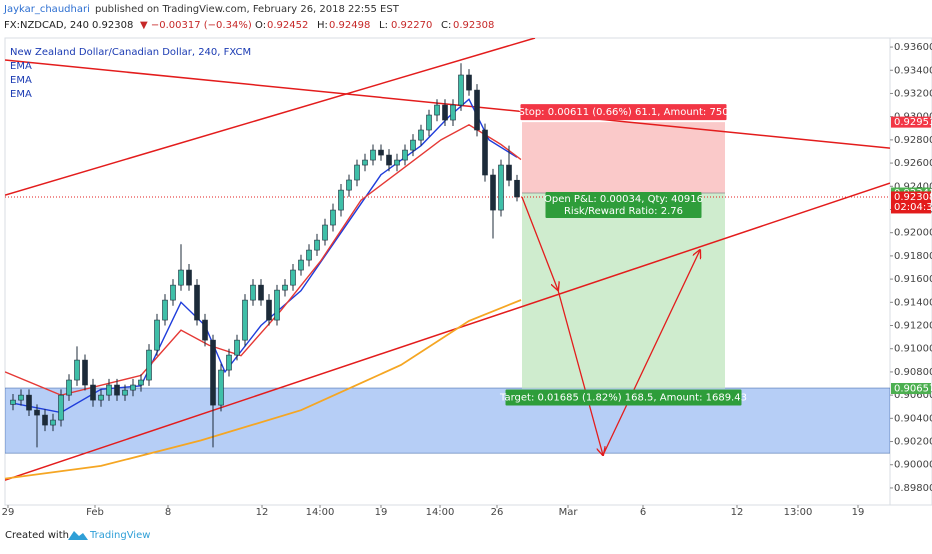 The width and height of the screenshot is (932, 554). What do you see at coordinates (95, 512) in the screenshot?
I see `x-tick-label: Feb` at bounding box center [95, 512].